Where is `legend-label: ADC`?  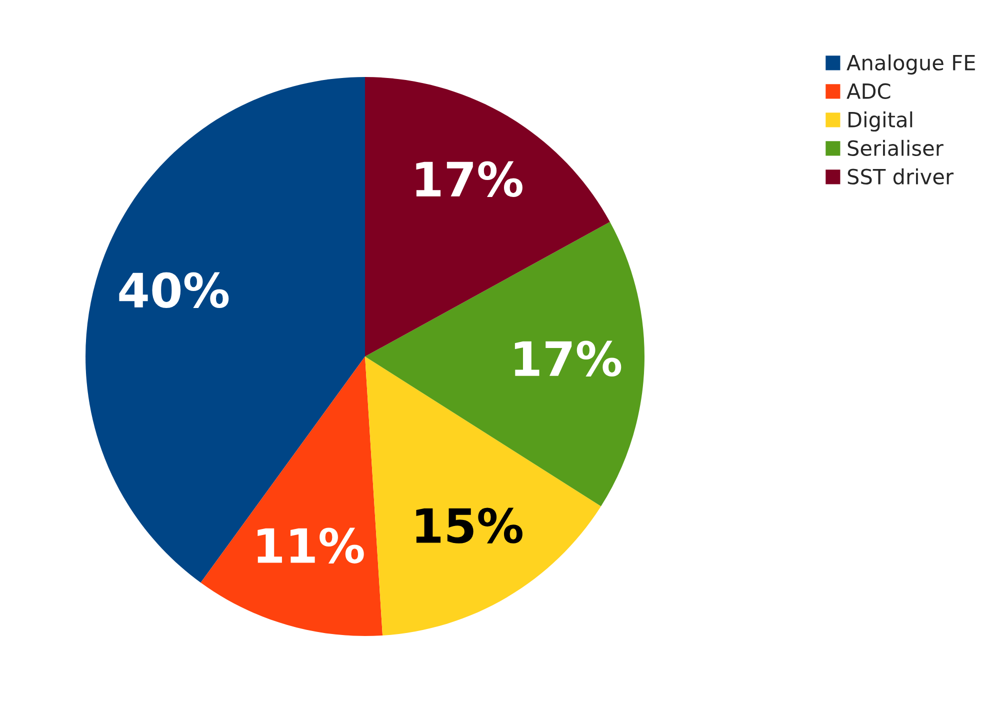 legend-label: ADC is located at coordinates (868, 91).